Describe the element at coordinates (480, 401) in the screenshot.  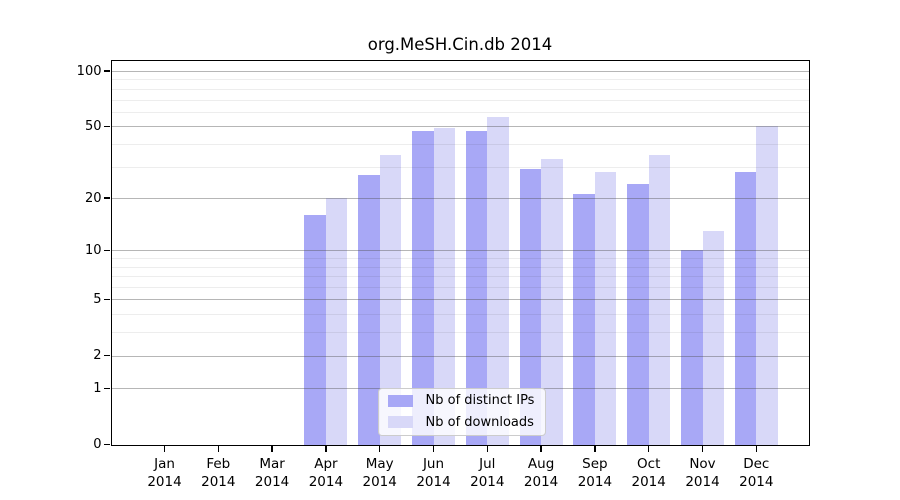
I see `legend-label-distinct-ips: Nb of distinct IPs` at that location.